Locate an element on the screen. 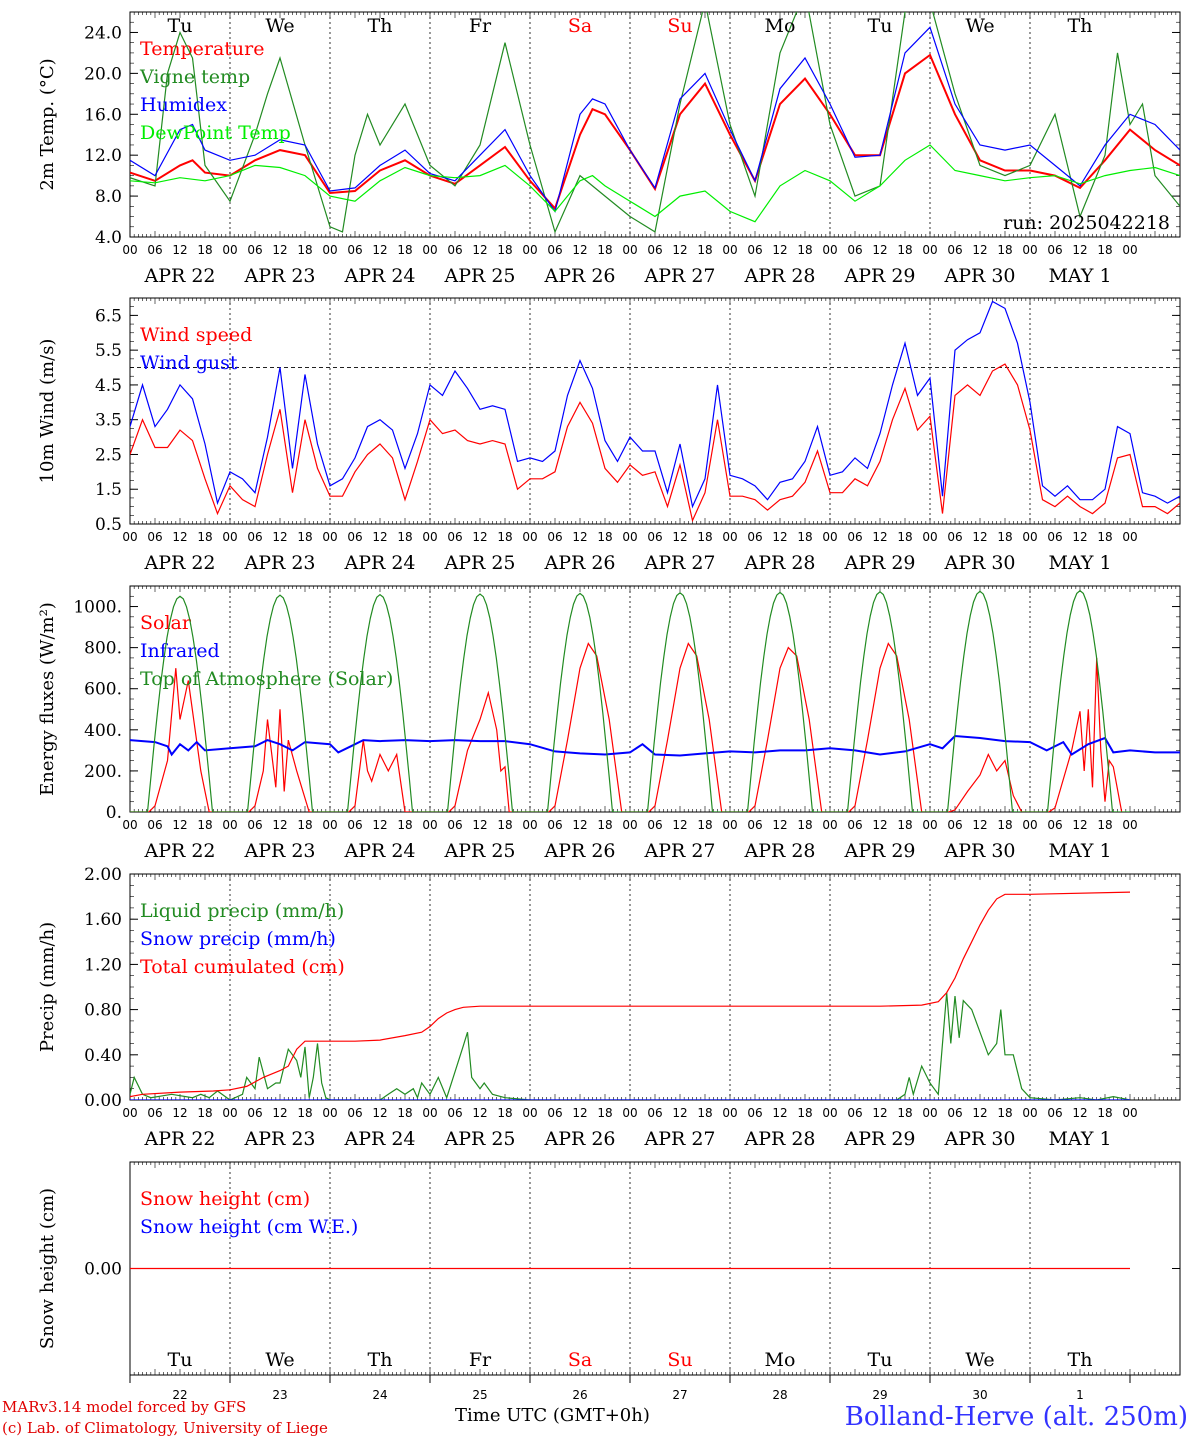 Image resolution: width=1194 pixels, height=1440 pixels. y-tick-label: 0.5 is located at coordinates (108, 525).